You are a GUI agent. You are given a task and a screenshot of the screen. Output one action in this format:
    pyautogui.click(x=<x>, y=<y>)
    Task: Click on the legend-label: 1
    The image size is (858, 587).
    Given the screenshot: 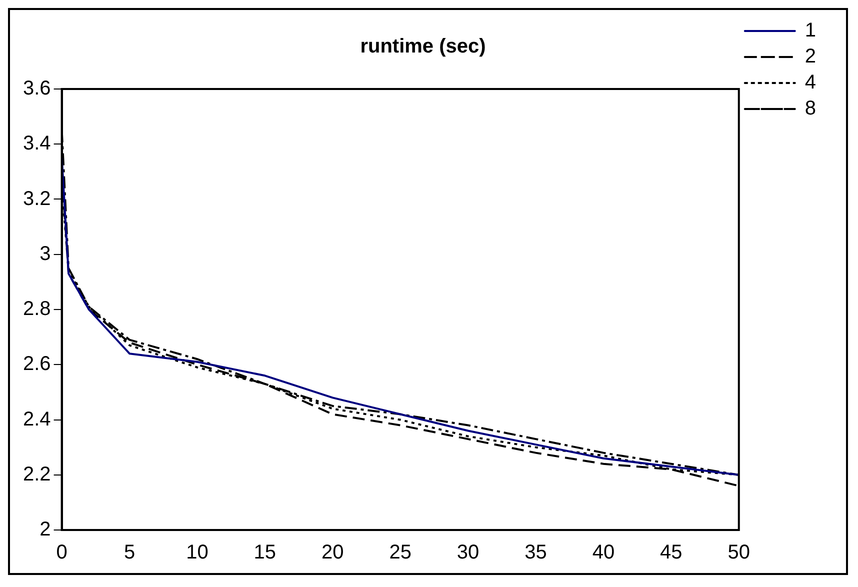 What is the action you would take?
    pyautogui.click(x=810, y=31)
    